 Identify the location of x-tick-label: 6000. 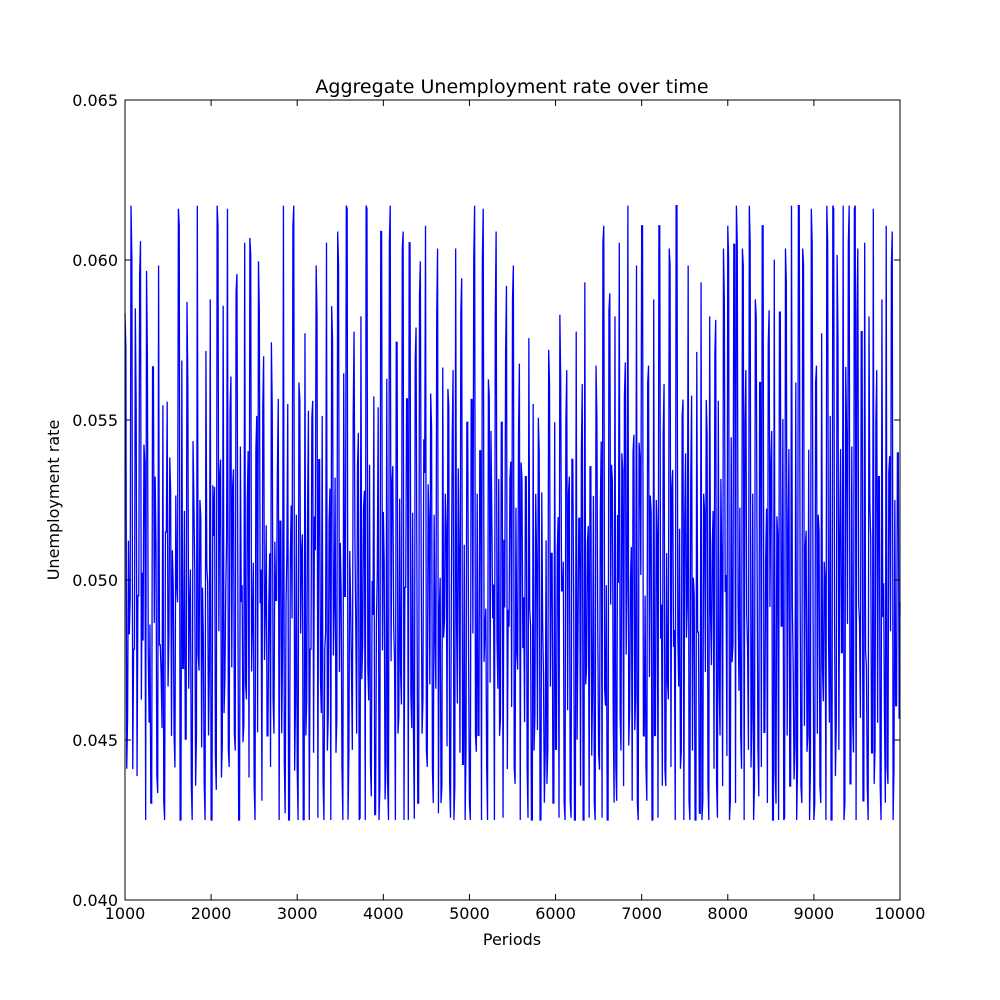
(555, 913).